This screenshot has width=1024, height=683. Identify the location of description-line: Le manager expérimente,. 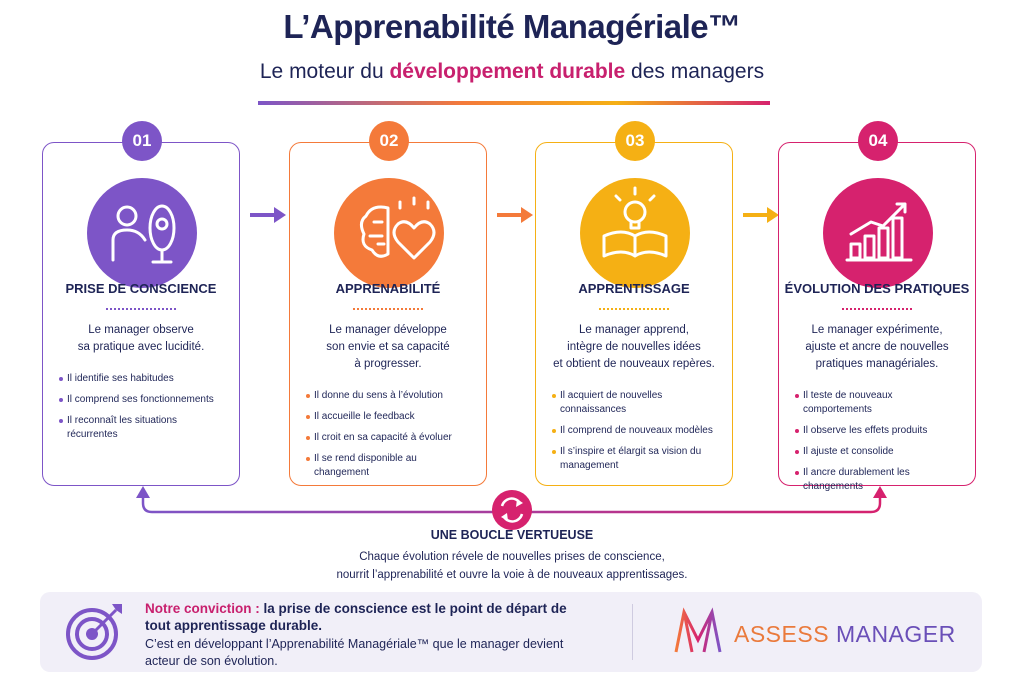
(877, 330).